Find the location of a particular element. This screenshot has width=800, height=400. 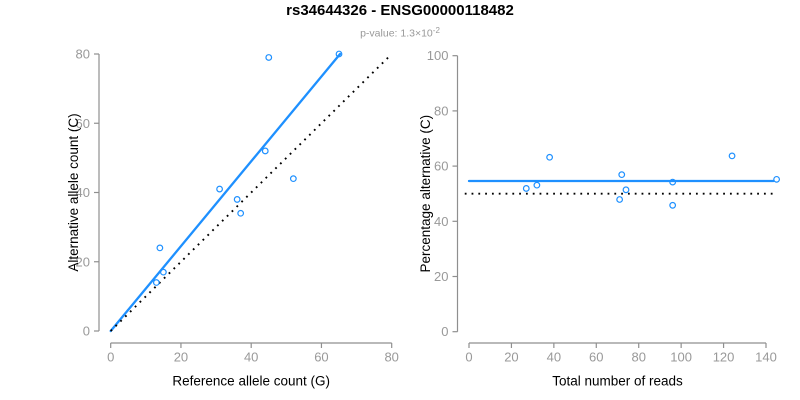

x-axis-title: Total number of reads is located at coordinates (617, 381).